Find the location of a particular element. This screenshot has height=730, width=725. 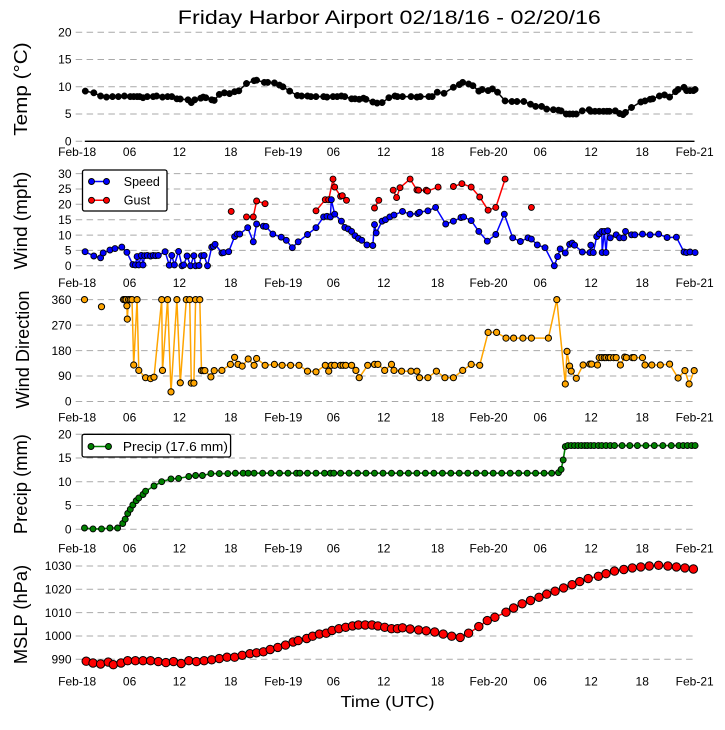

svg-text: Gust is located at coordinates (137, 201).